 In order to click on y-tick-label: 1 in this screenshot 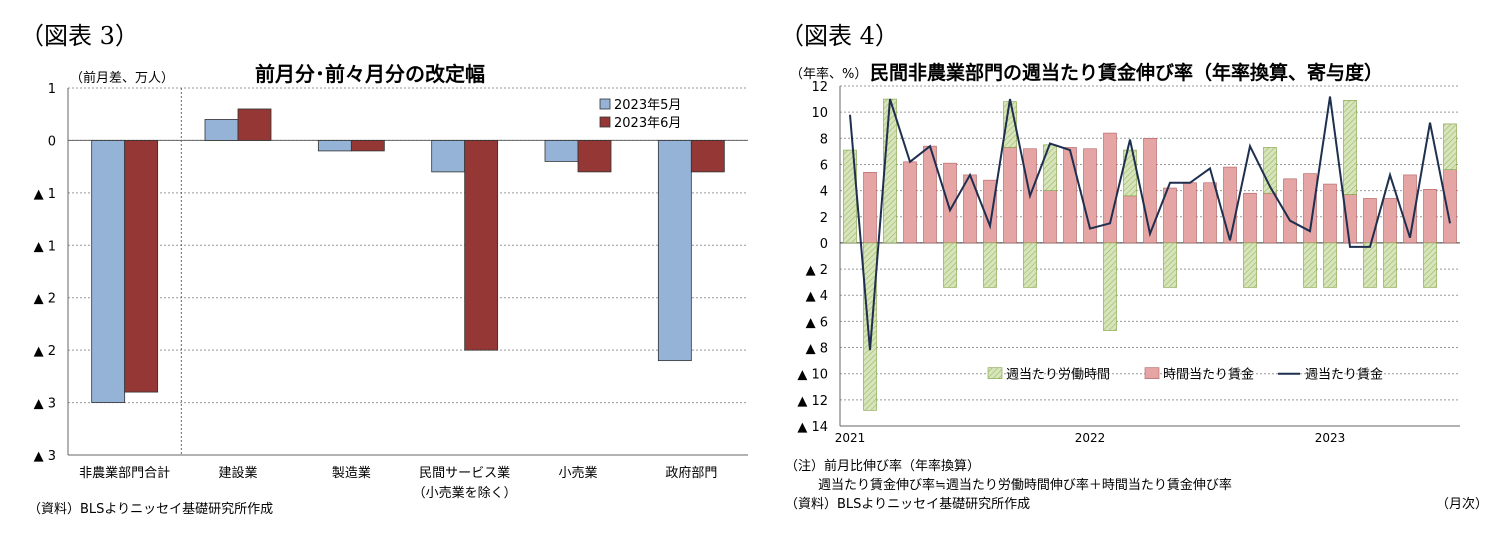, I will do `click(52, 89)`.